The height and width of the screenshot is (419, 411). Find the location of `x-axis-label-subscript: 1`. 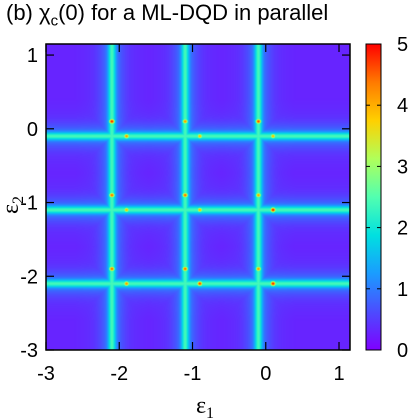

x-axis-label-subscript: 1 is located at coordinates (210, 412).